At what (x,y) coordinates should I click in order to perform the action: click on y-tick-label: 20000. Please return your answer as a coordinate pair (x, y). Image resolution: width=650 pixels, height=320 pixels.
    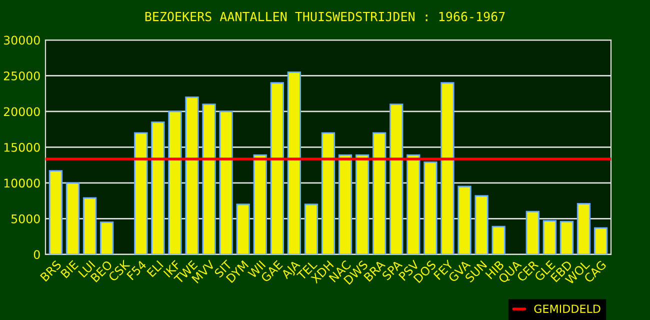
    Looking at the image, I should click on (22, 111).